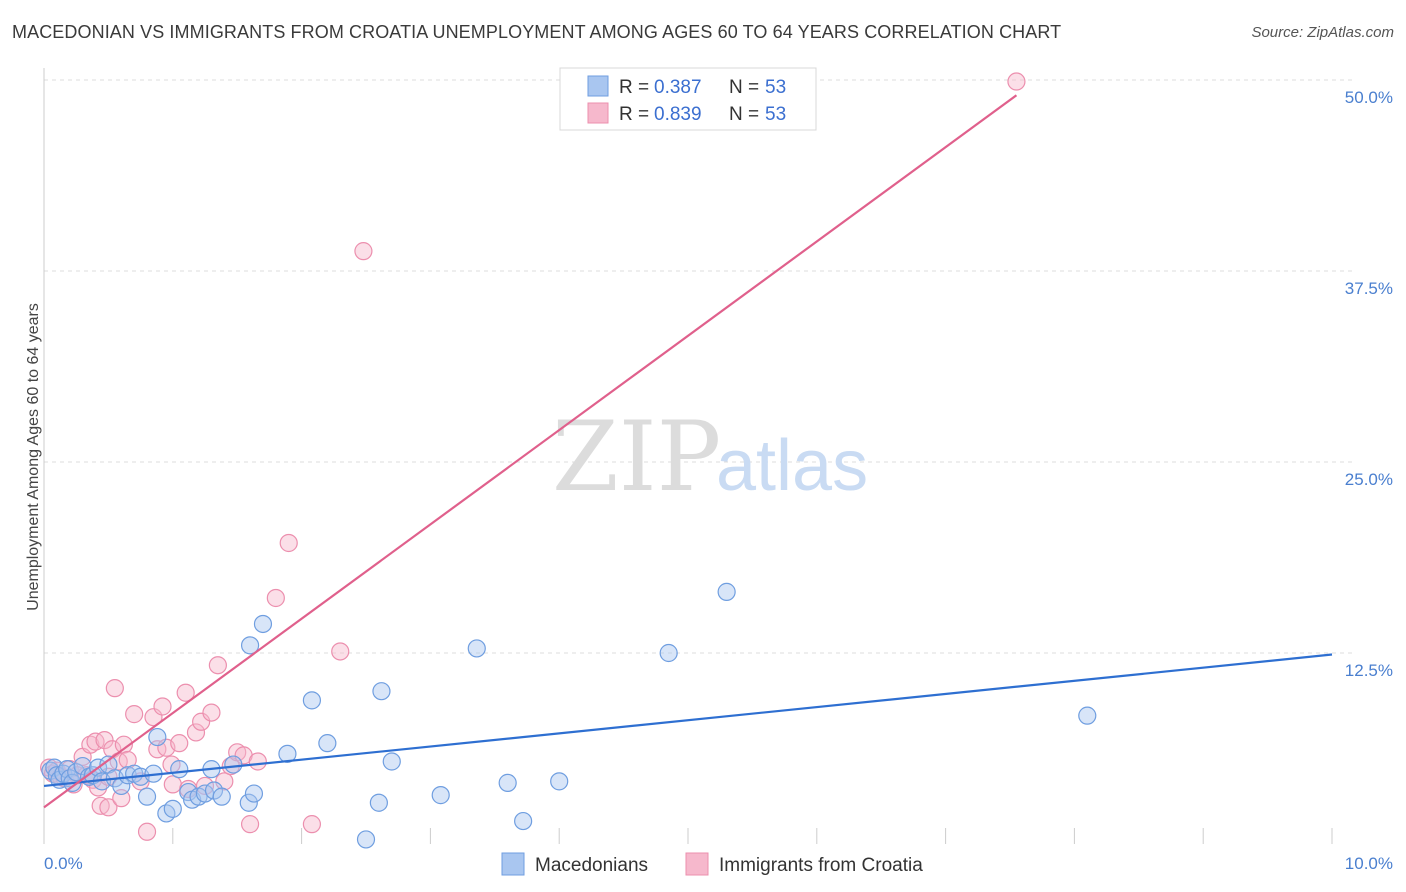  What do you see at coordinates (513, 864) in the screenshot?
I see `bottom-legend-swatch-macedonians` at bounding box center [513, 864].